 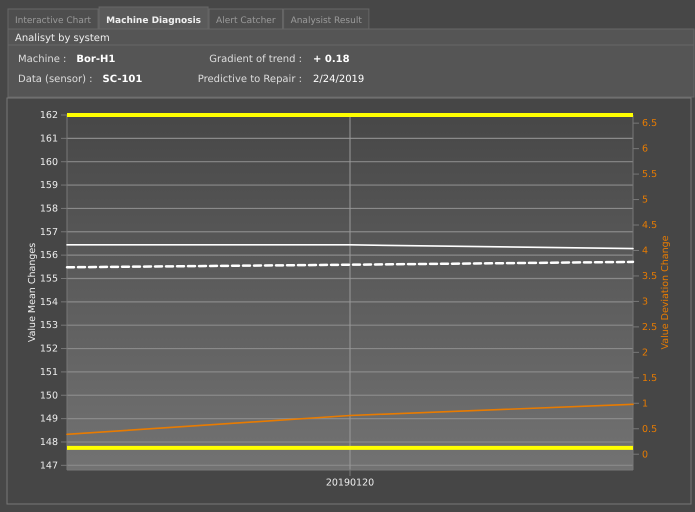 What do you see at coordinates (55, 79) in the screenshot?
I see `text: Data (sensor) :` at bounding box center [55, 79].